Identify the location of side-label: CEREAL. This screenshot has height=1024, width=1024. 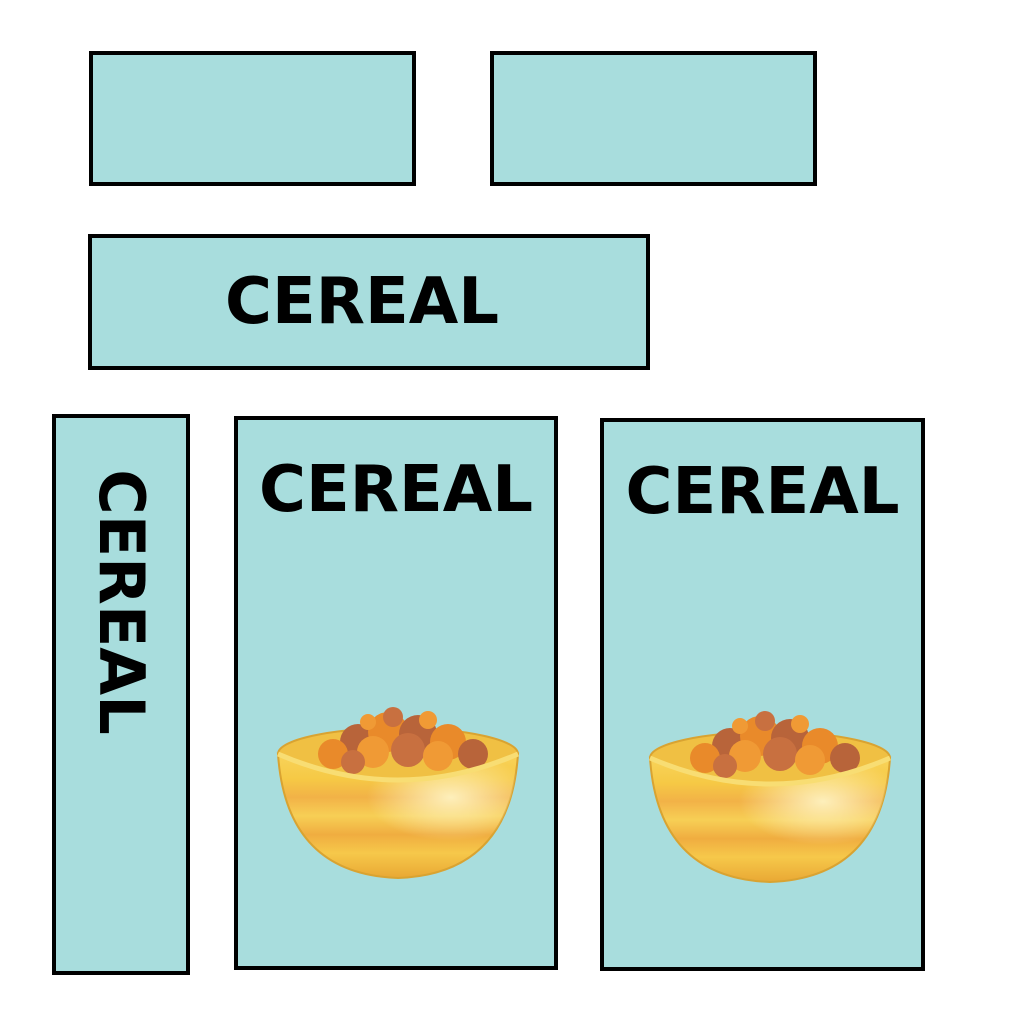
(121, 601).